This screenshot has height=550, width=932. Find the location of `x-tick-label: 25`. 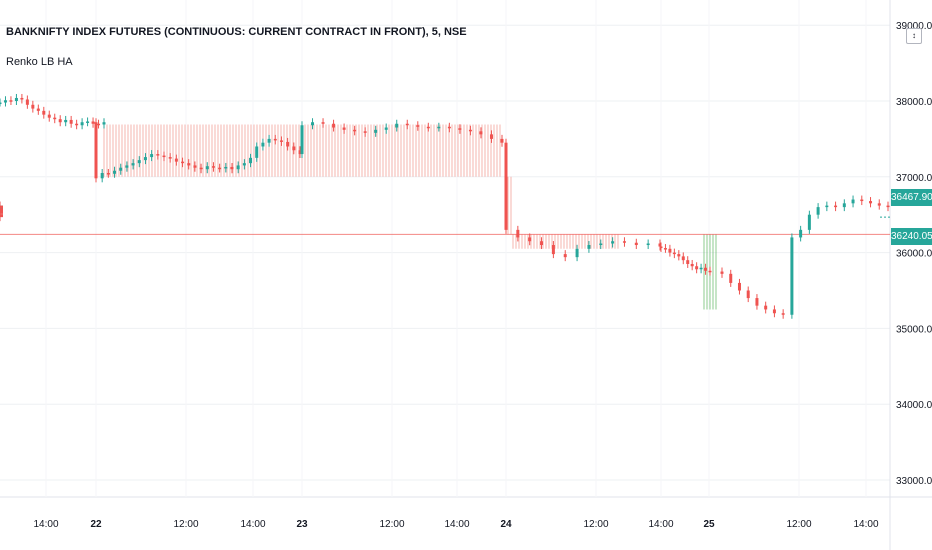

x-tick-label: 25 is located at coordinates (709, 524).